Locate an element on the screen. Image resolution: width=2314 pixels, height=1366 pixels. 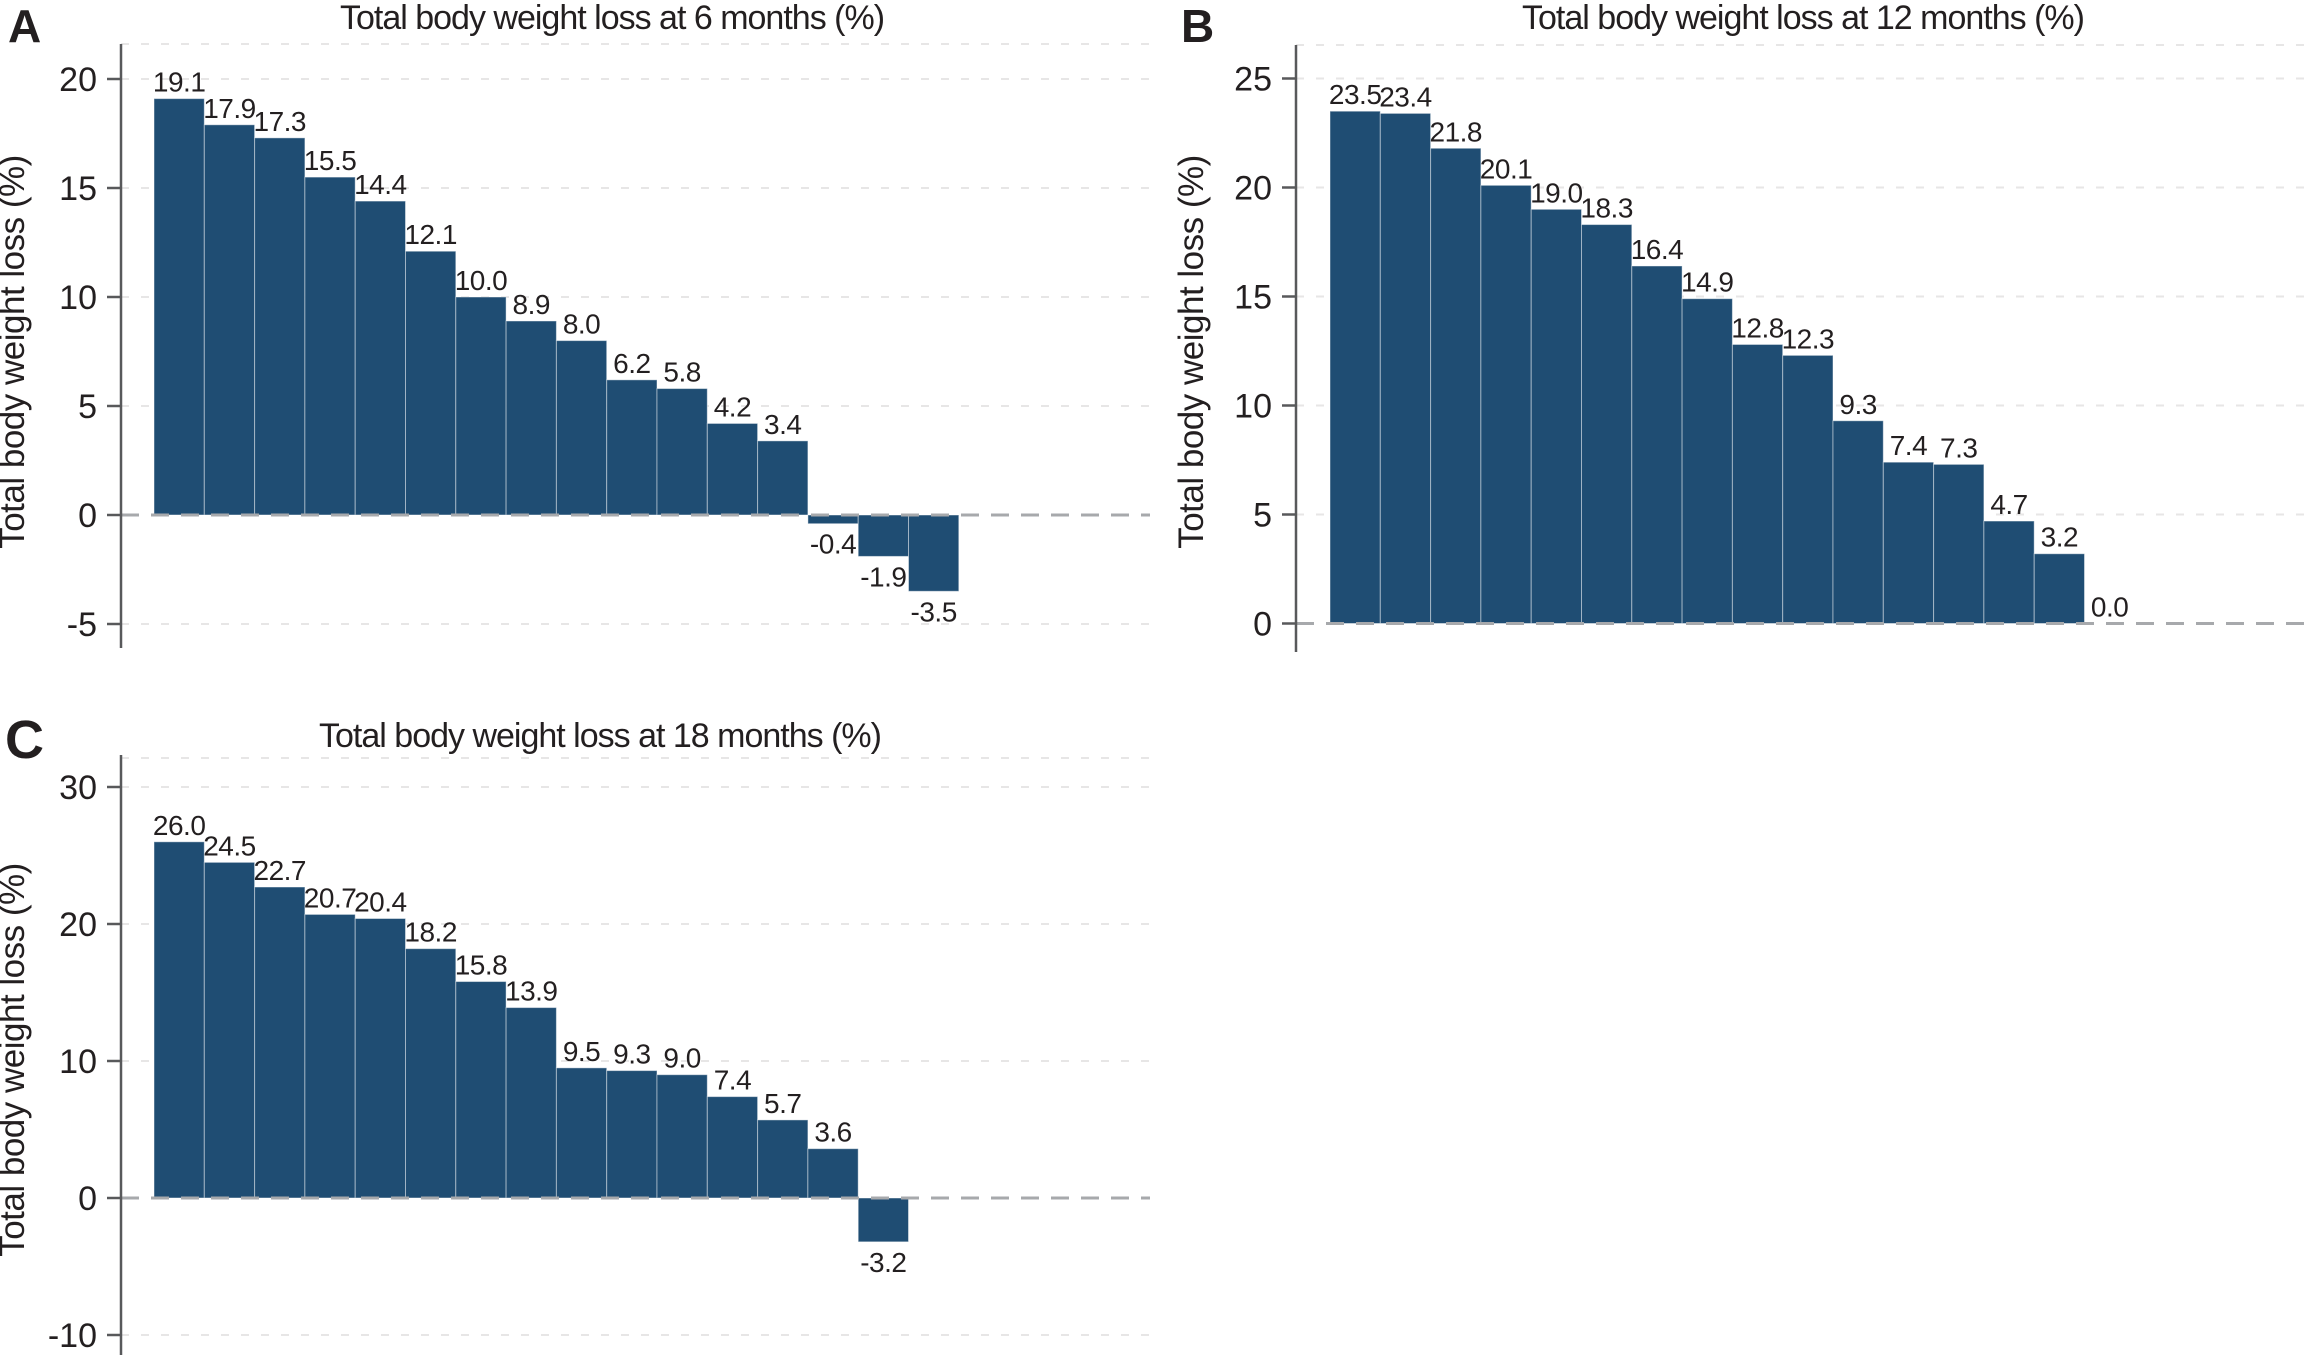
bar-value-label: 3.2 is located at coordinates (2059, 537).